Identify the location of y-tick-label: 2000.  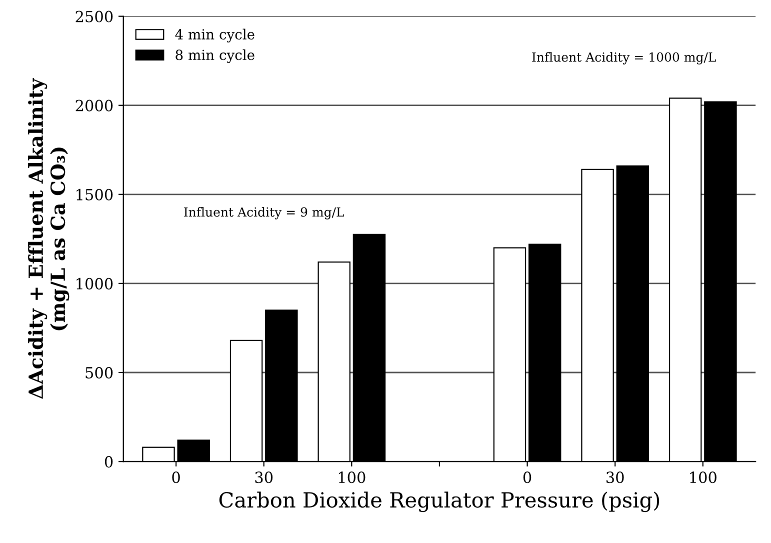
(94, 106).